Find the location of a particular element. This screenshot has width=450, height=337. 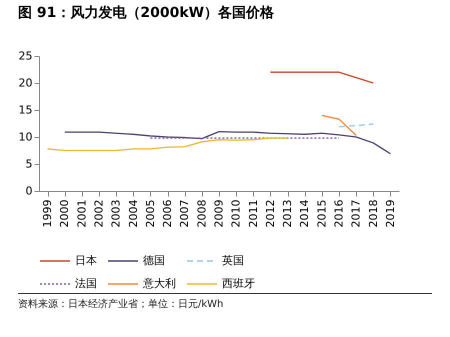

x-tick-label: 2018 is located at coordinates (373, 214).